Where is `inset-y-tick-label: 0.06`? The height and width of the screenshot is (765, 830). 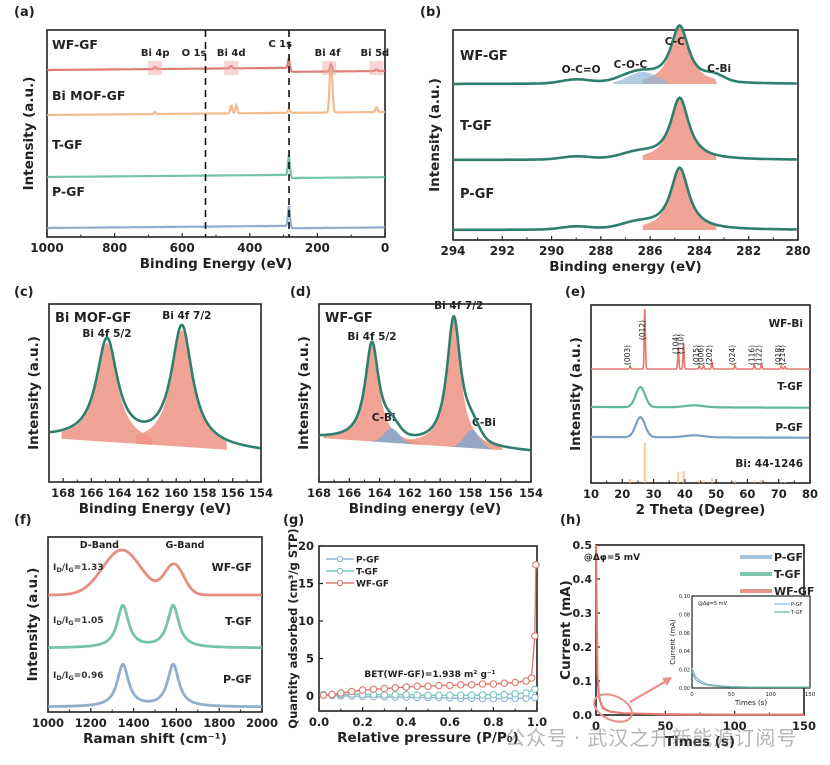 inset-y-tick-label: 0.06 is located at coordinates (684, 634).